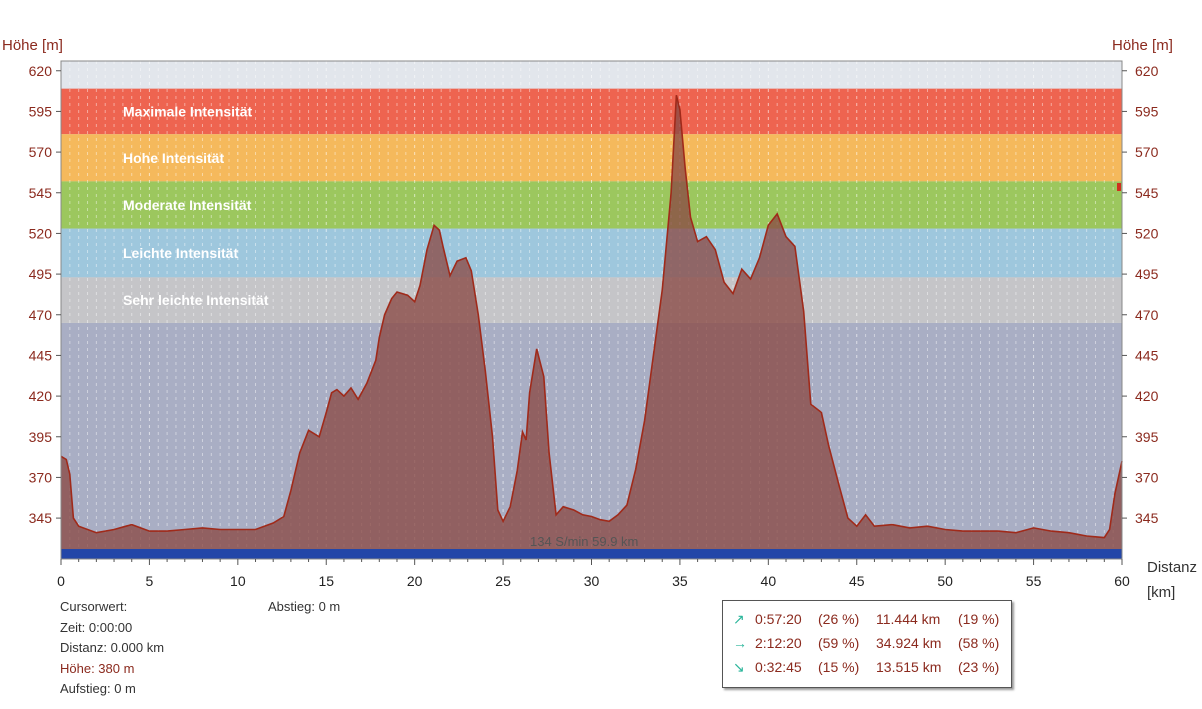 The width and height of the screenshot is (1202, 709). Describe the element at coordinates (1147, 233) in the screenshot. I see `y-tick-label-right: 520` at that location.